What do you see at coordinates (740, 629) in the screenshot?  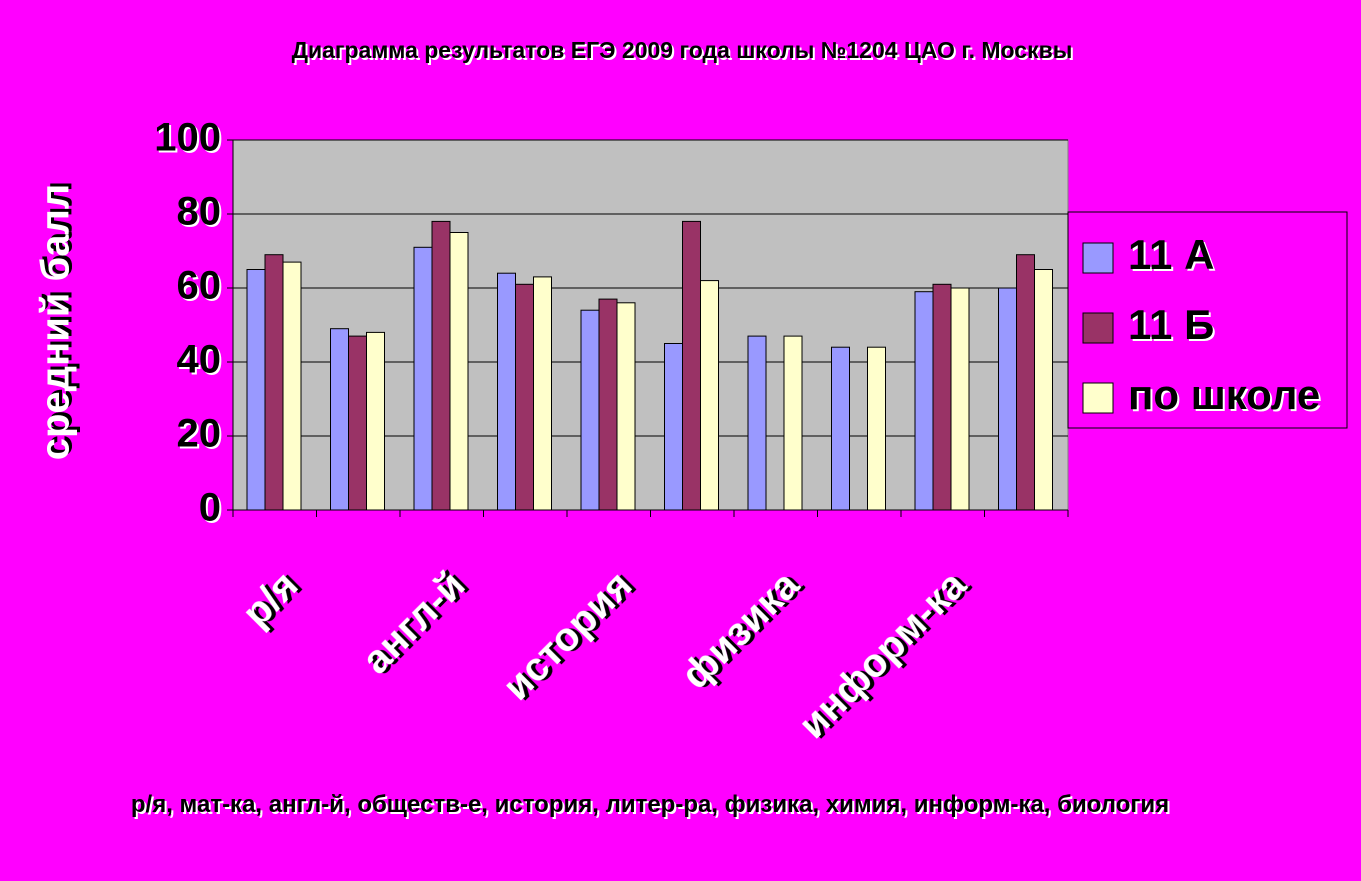 I see `x-tick-label: физика` at bounding box center [740, 629].